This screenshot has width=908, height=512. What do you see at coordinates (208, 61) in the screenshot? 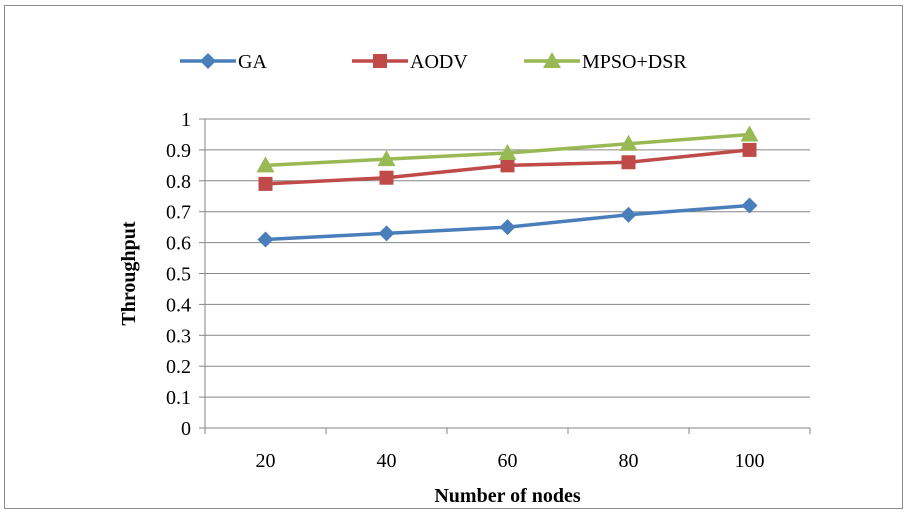
I see `legend-marker-ga` at bounding box center [208, 61].